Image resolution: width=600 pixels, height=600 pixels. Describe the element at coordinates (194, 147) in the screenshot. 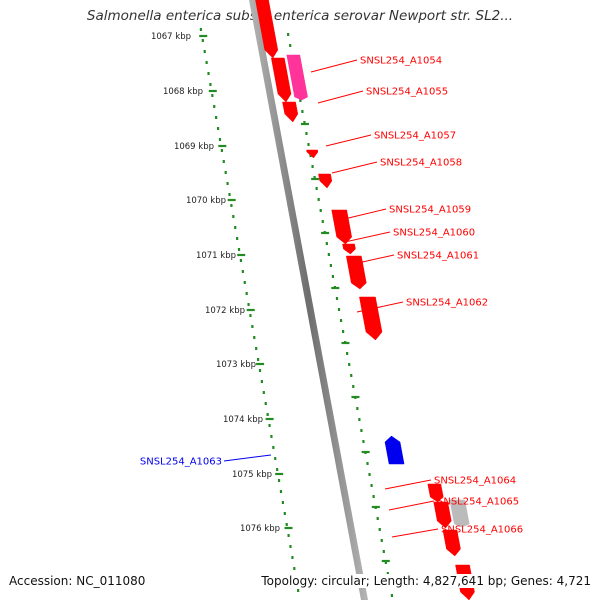

I see `kbp-label: 1069 kbp` at that location.